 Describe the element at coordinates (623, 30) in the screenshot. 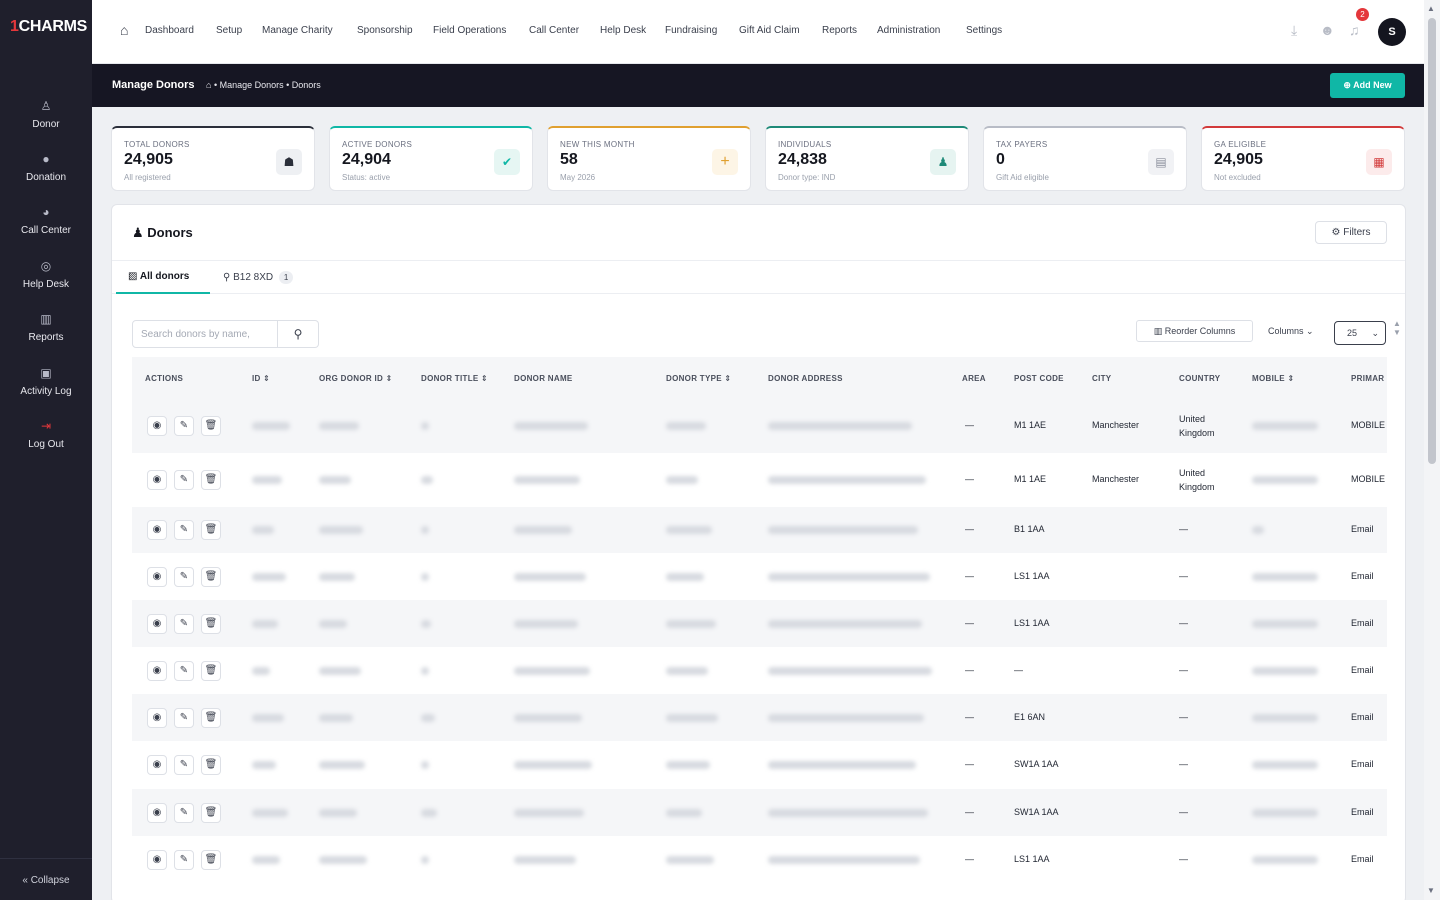

I see `nav-help-desk: Help Desk` at that location.